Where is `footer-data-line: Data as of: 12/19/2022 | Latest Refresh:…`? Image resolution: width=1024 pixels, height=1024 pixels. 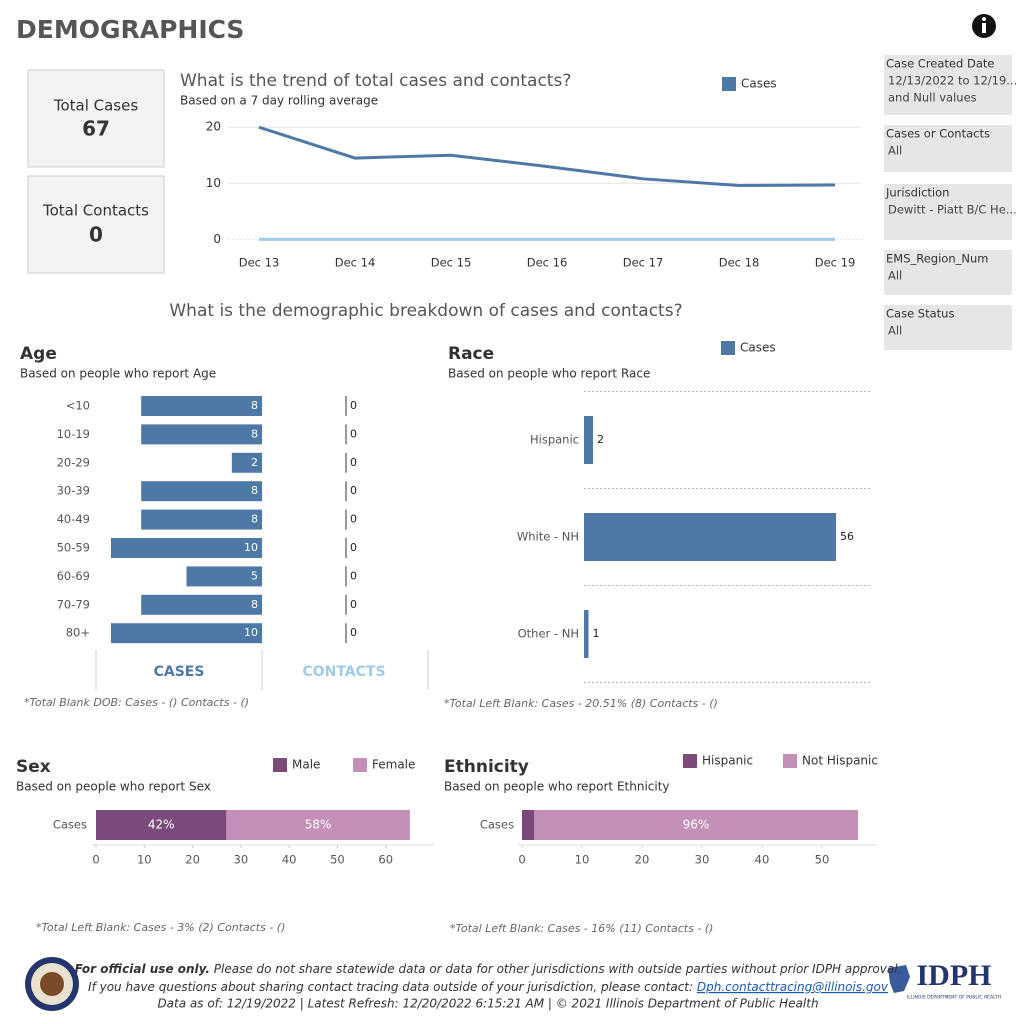
footer-data-line: Data as of: 12/19/2022 | Latest Refresh:… is located at coordinates (487, 1004).